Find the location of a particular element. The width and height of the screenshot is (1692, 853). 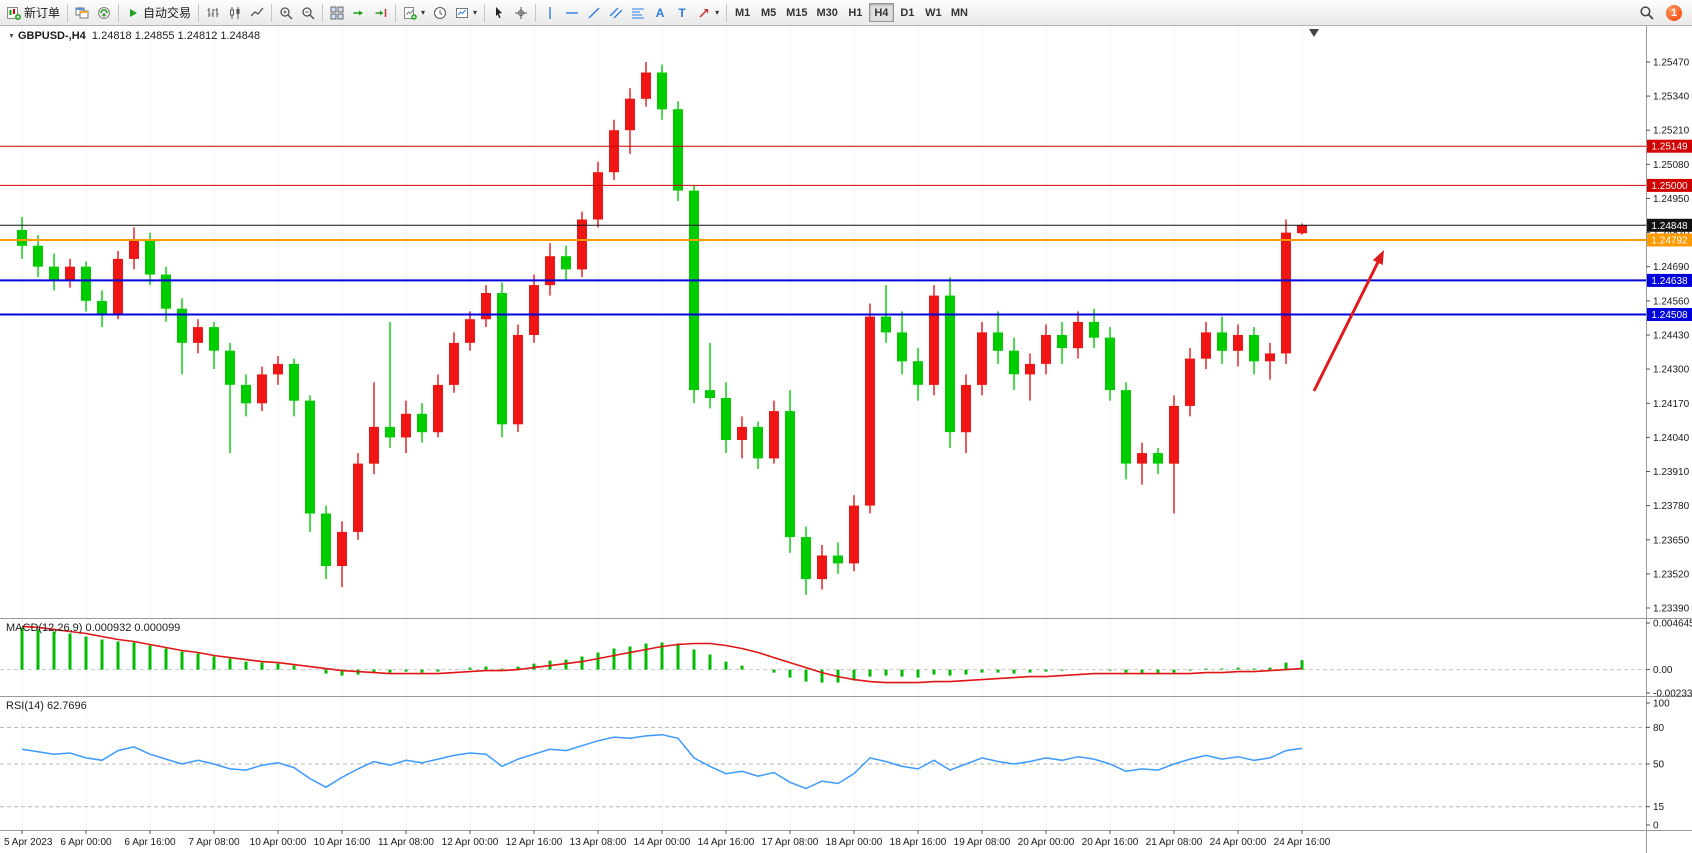

new-order-button: 新订单 is located at coordinates (33, 13).